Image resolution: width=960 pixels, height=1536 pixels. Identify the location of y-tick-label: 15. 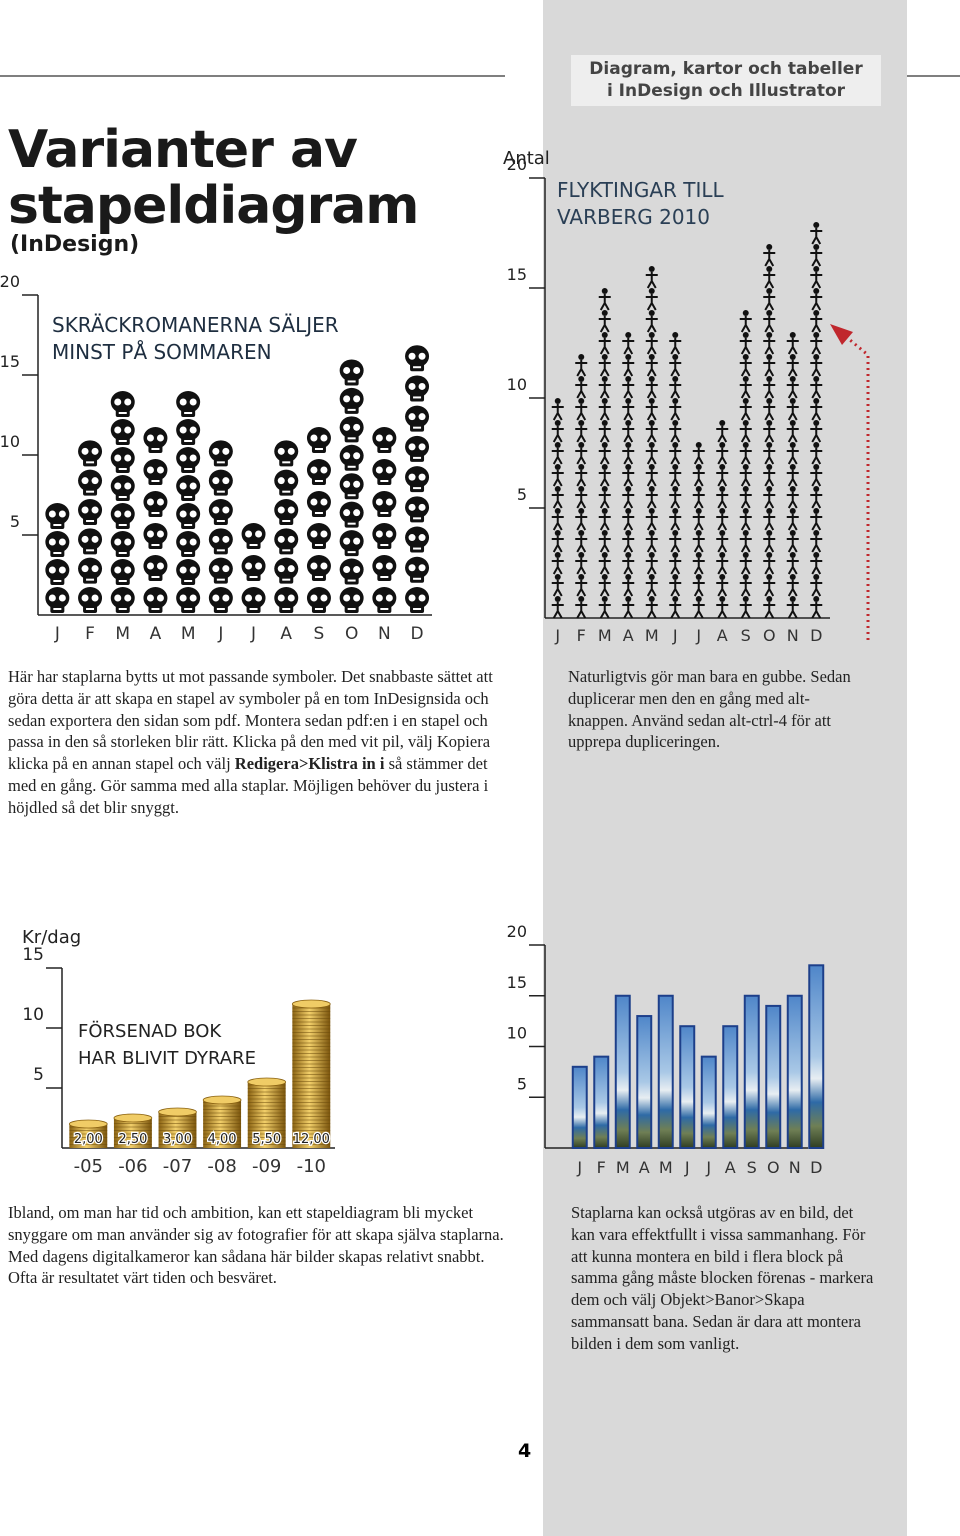
(33, 955).